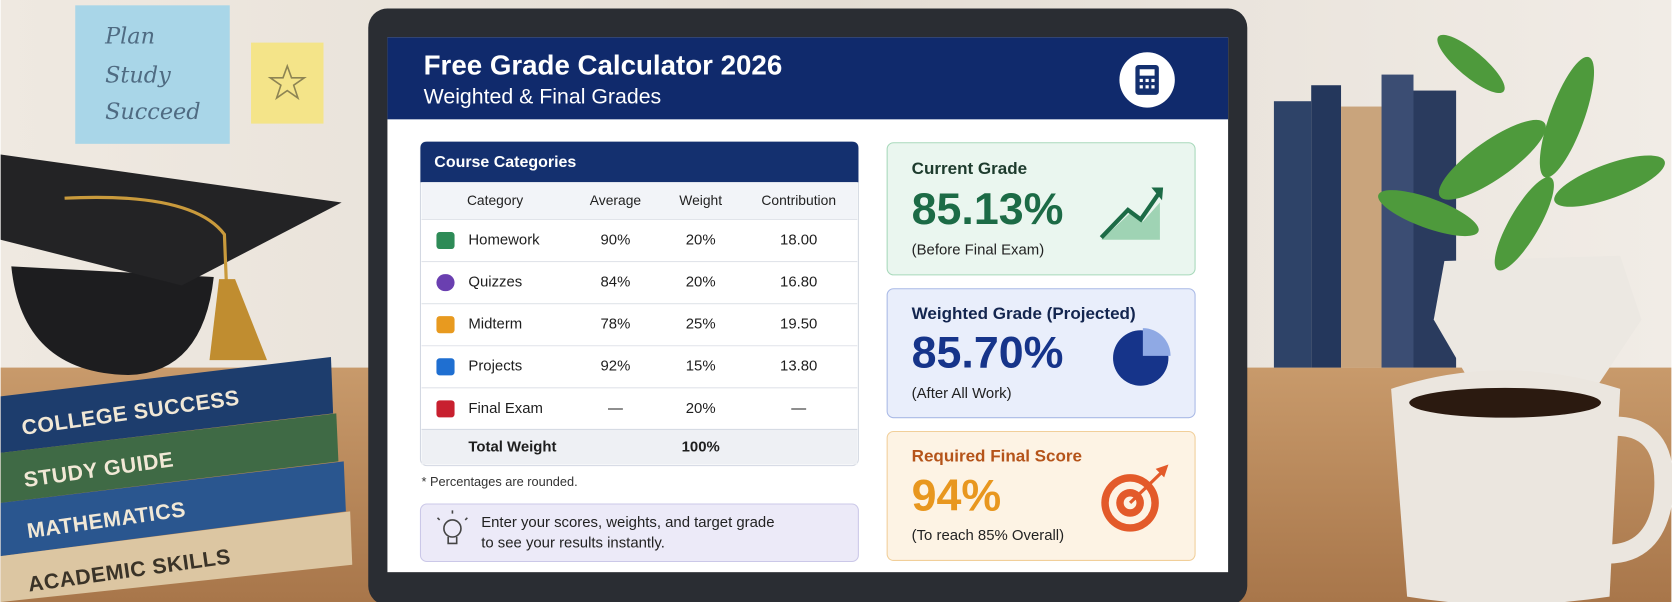 Image resolution: width=1672 pixels, height=602 pixels. I want to click on app-subtitle: Weighted & Final Grades, so click(543, 97).